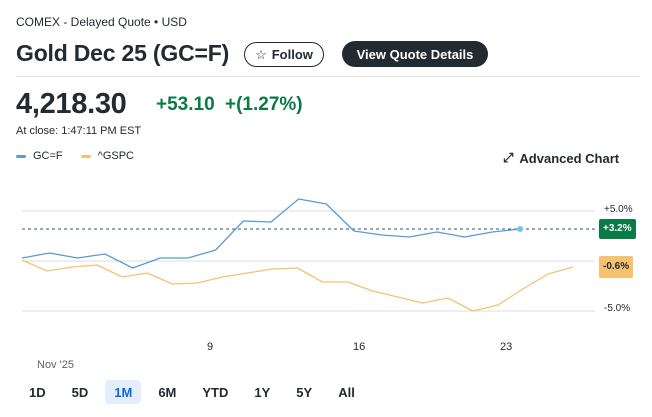  Describe the element at coordinates (616, 267) in the screenshot. I see `gspc-end-badge: -0.6%` at that location.